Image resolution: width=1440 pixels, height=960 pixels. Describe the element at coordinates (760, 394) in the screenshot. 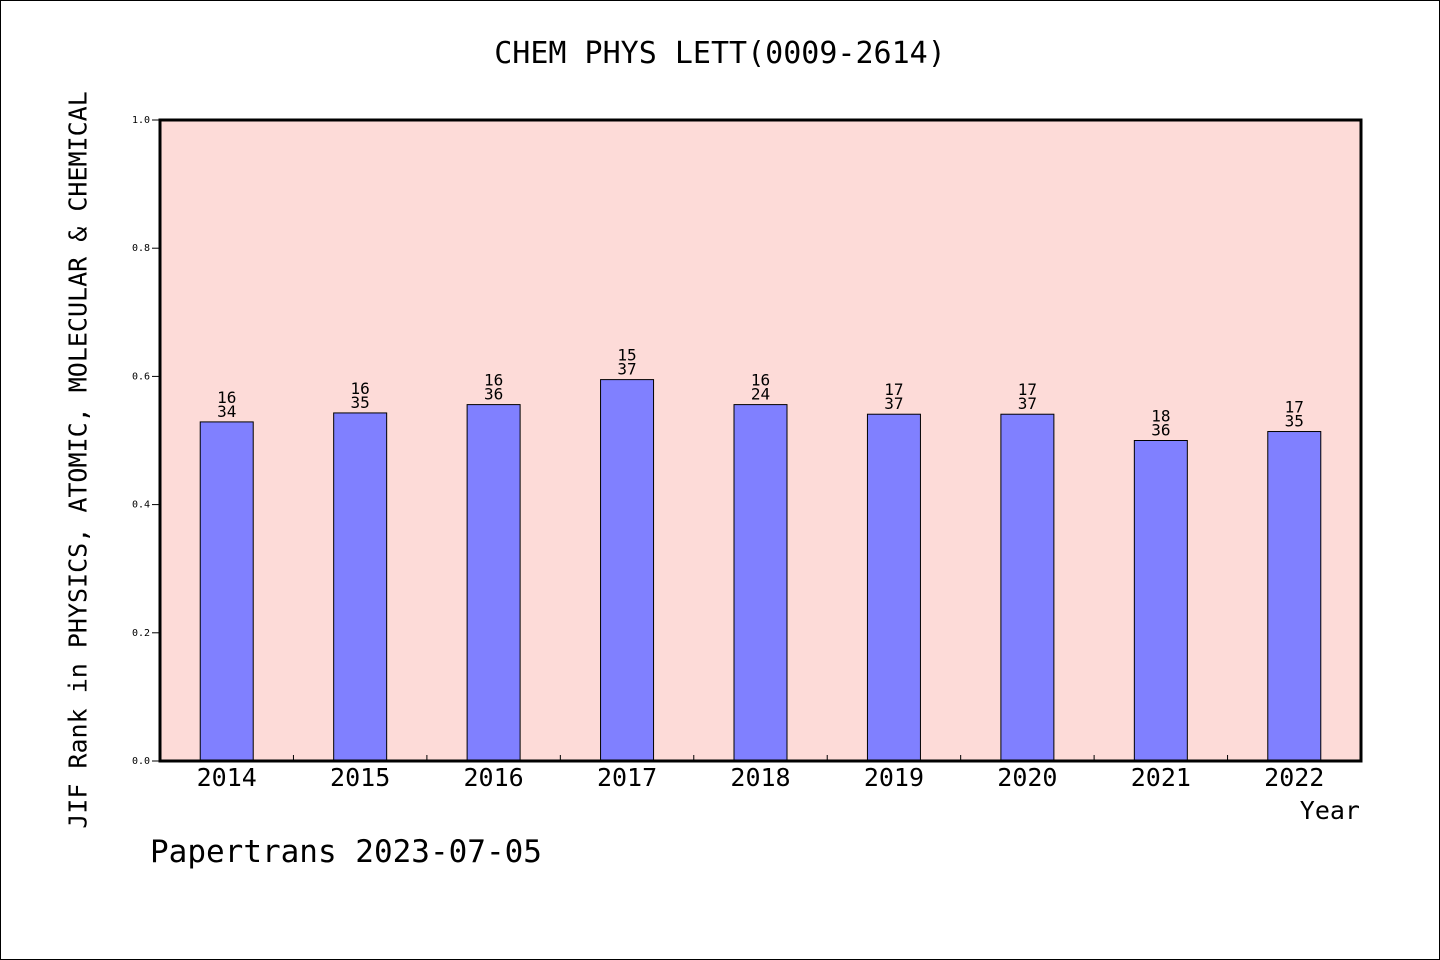

I see `bar-total-label: 24` at that location.